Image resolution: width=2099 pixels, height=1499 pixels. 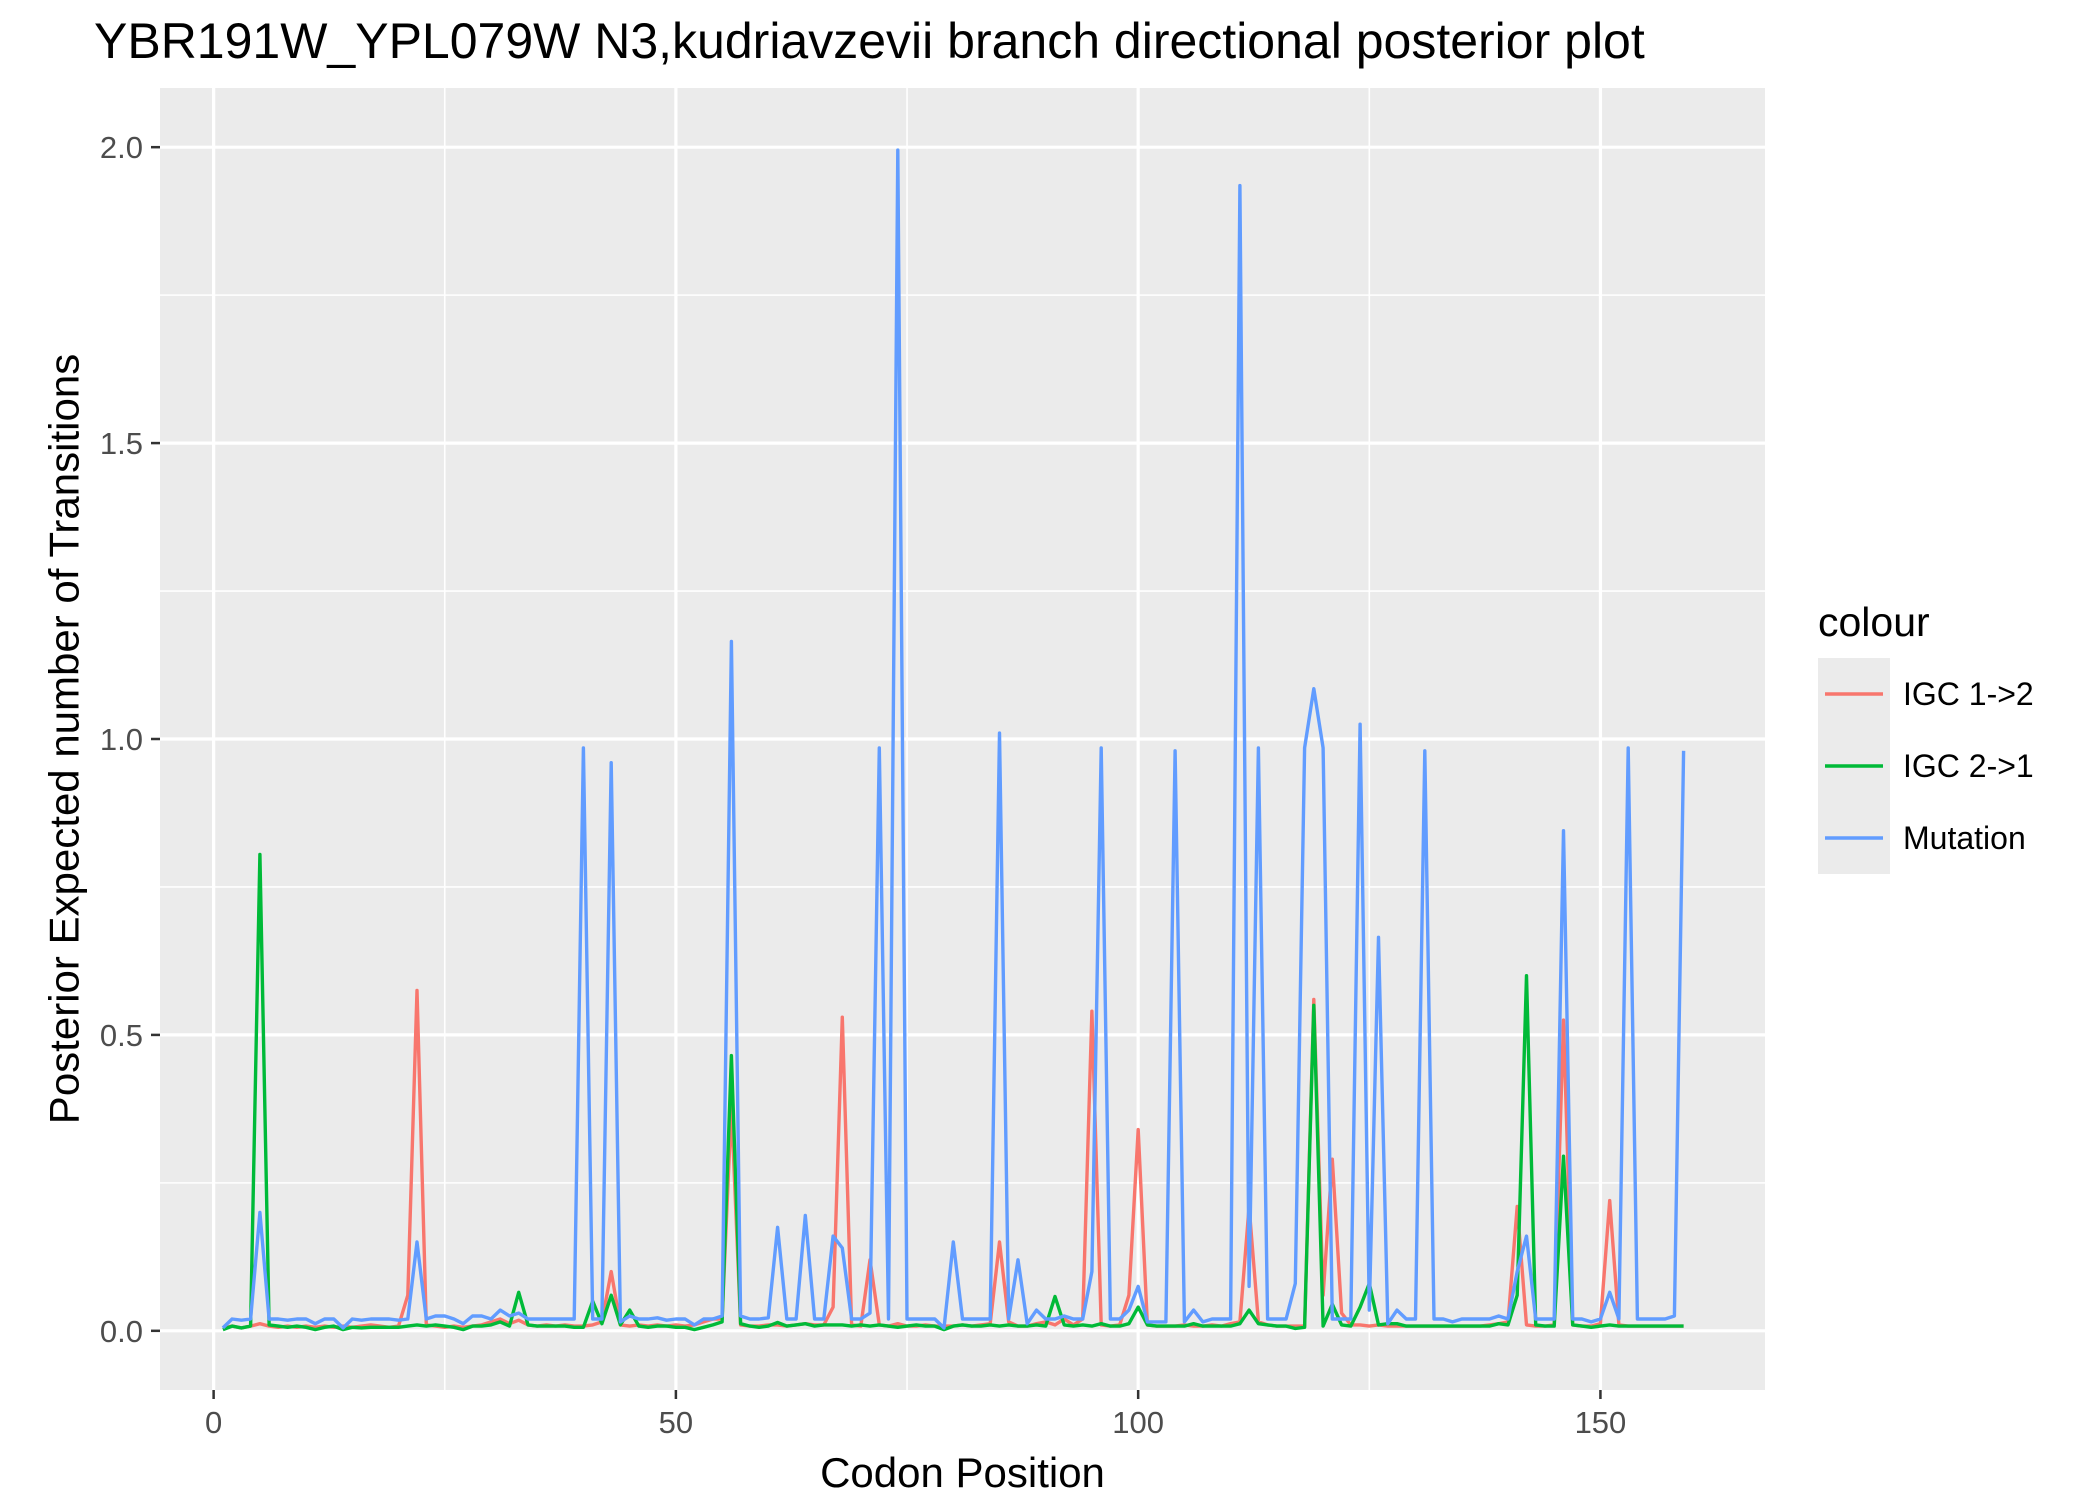 I want to click on legend-keys: IGC 1->2 IGC 2->1 Mutation, so click(x=1926, y=766).